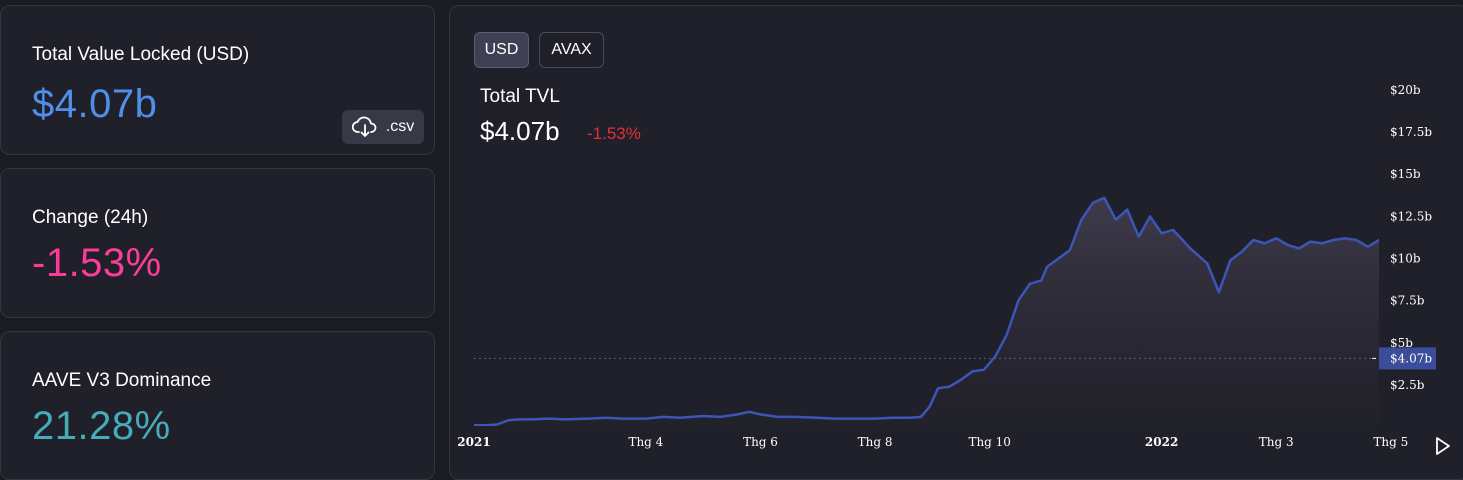 The width and height of the screenshot is (1463, 480). Describe the element at coordinates (1405, 90) in the screenshot. I see `y-tick-label: $20b` at that location.